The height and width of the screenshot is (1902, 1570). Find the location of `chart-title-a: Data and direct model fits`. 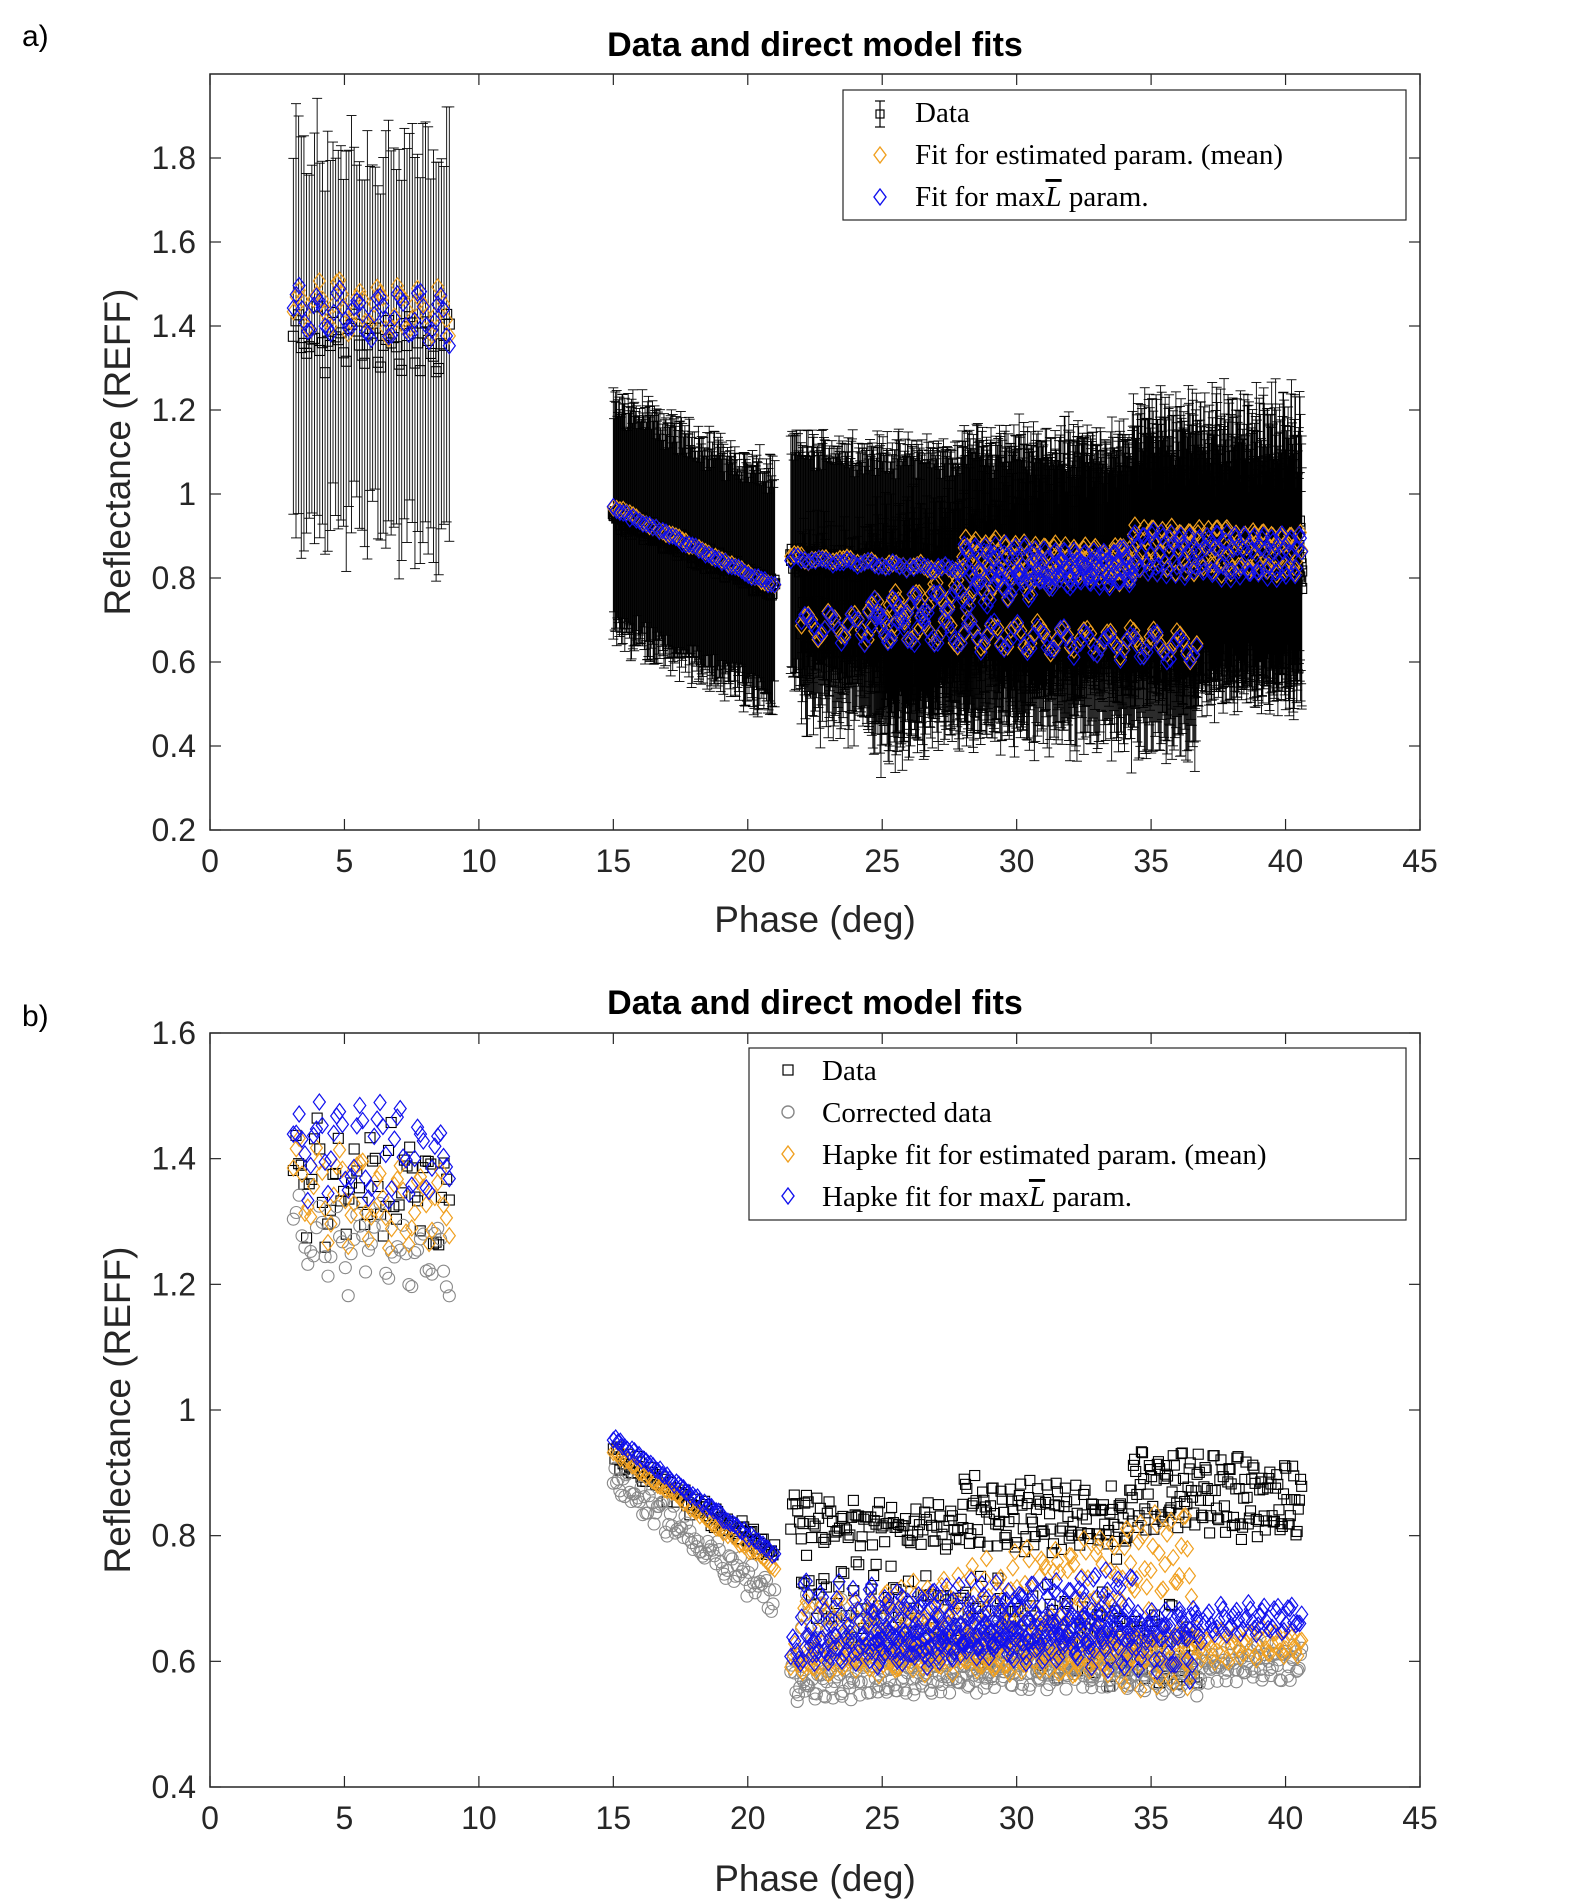

chart-title-a: Data and direct model fits is located at coordinates (815, 45).